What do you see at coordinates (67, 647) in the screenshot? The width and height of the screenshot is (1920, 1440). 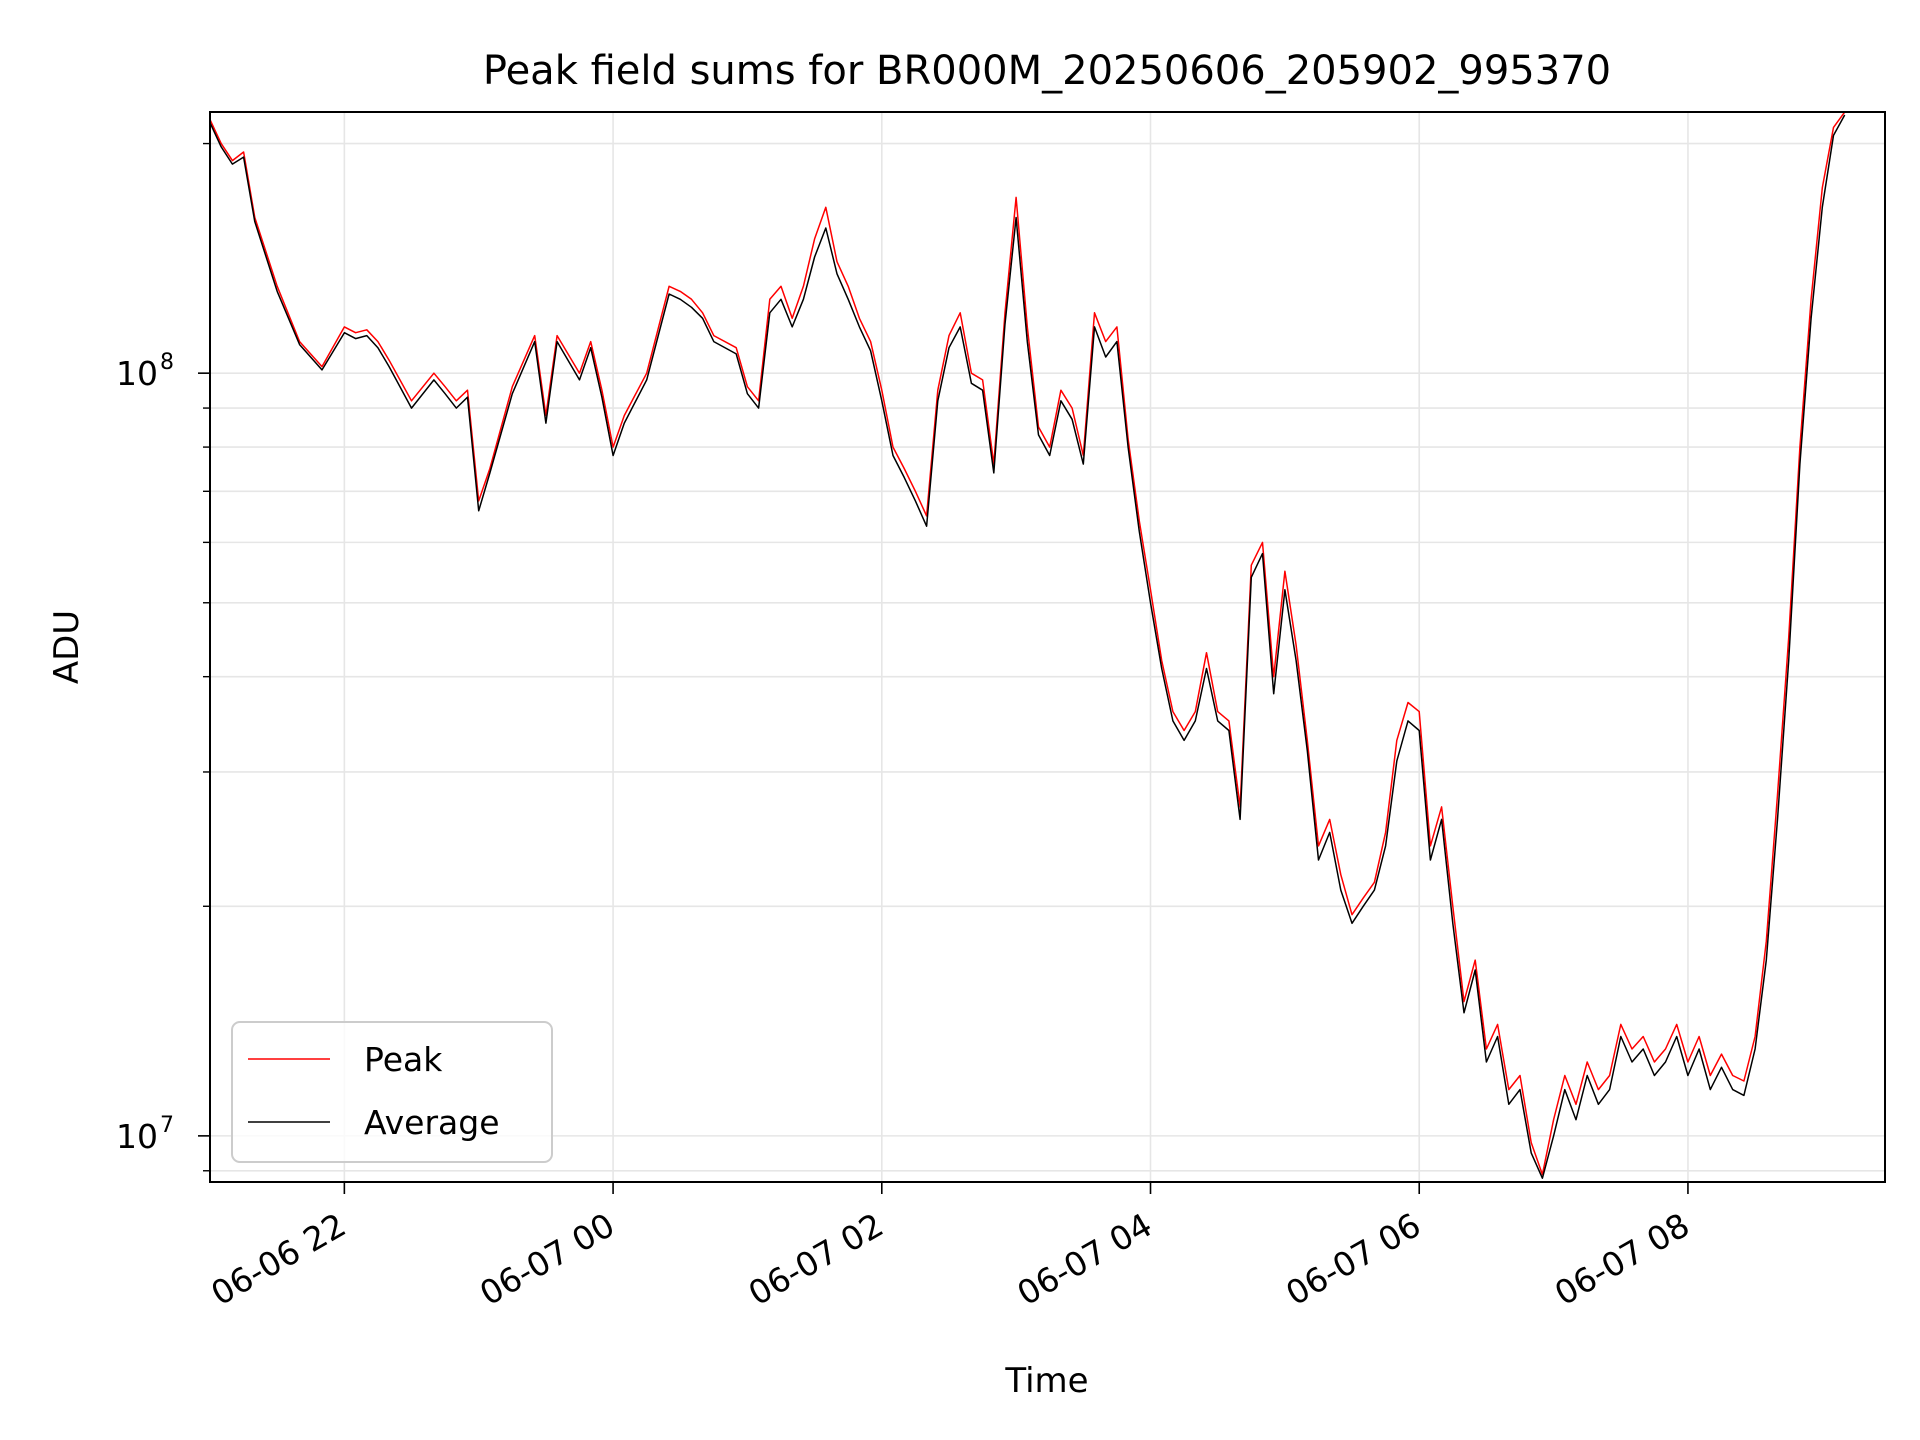 I see `y-axis-label: ADU` at bounding box center [67, 647].